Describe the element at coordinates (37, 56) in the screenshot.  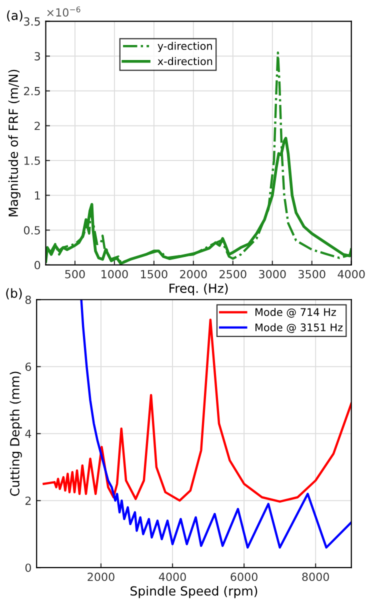
I see `y-tick-label: 3` at that location.